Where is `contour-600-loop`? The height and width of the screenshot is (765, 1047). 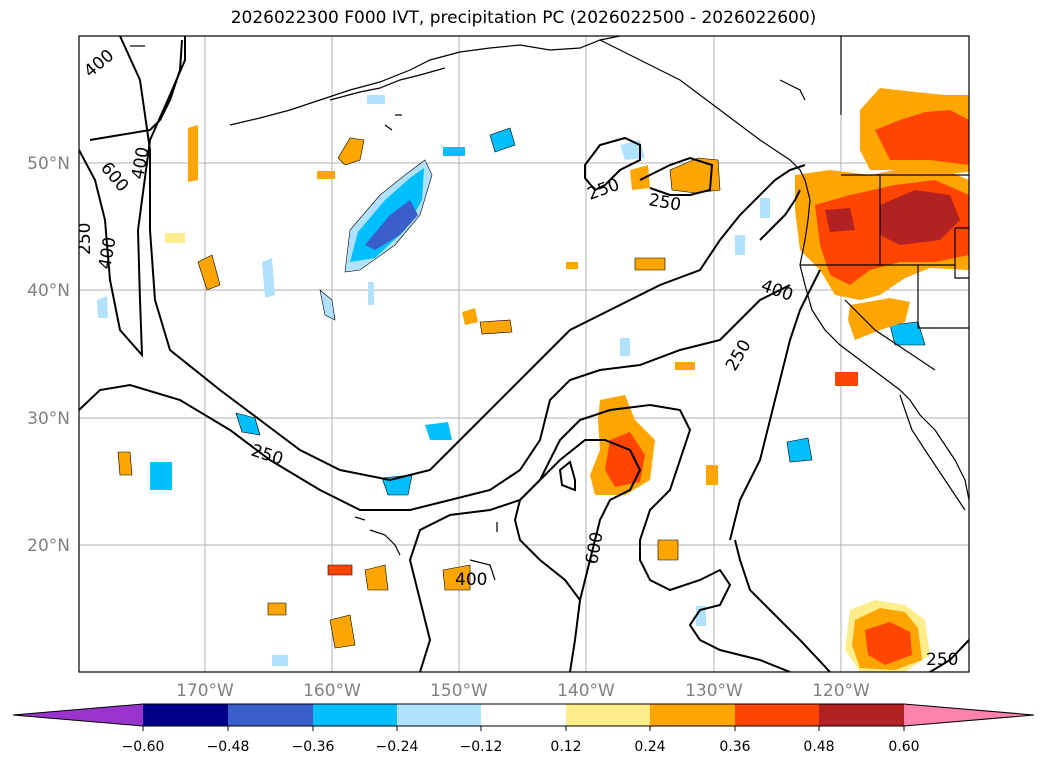 contour-600-loop is located at coordinates (567, 476).